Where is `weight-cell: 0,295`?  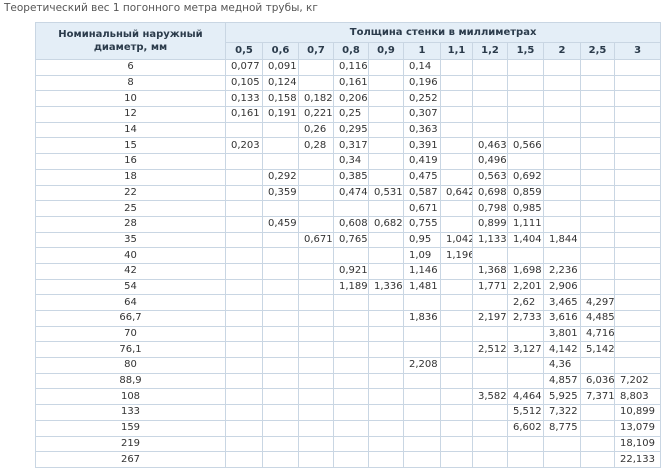 weight-cell: 0,295 is located at coordinates (351, 130).